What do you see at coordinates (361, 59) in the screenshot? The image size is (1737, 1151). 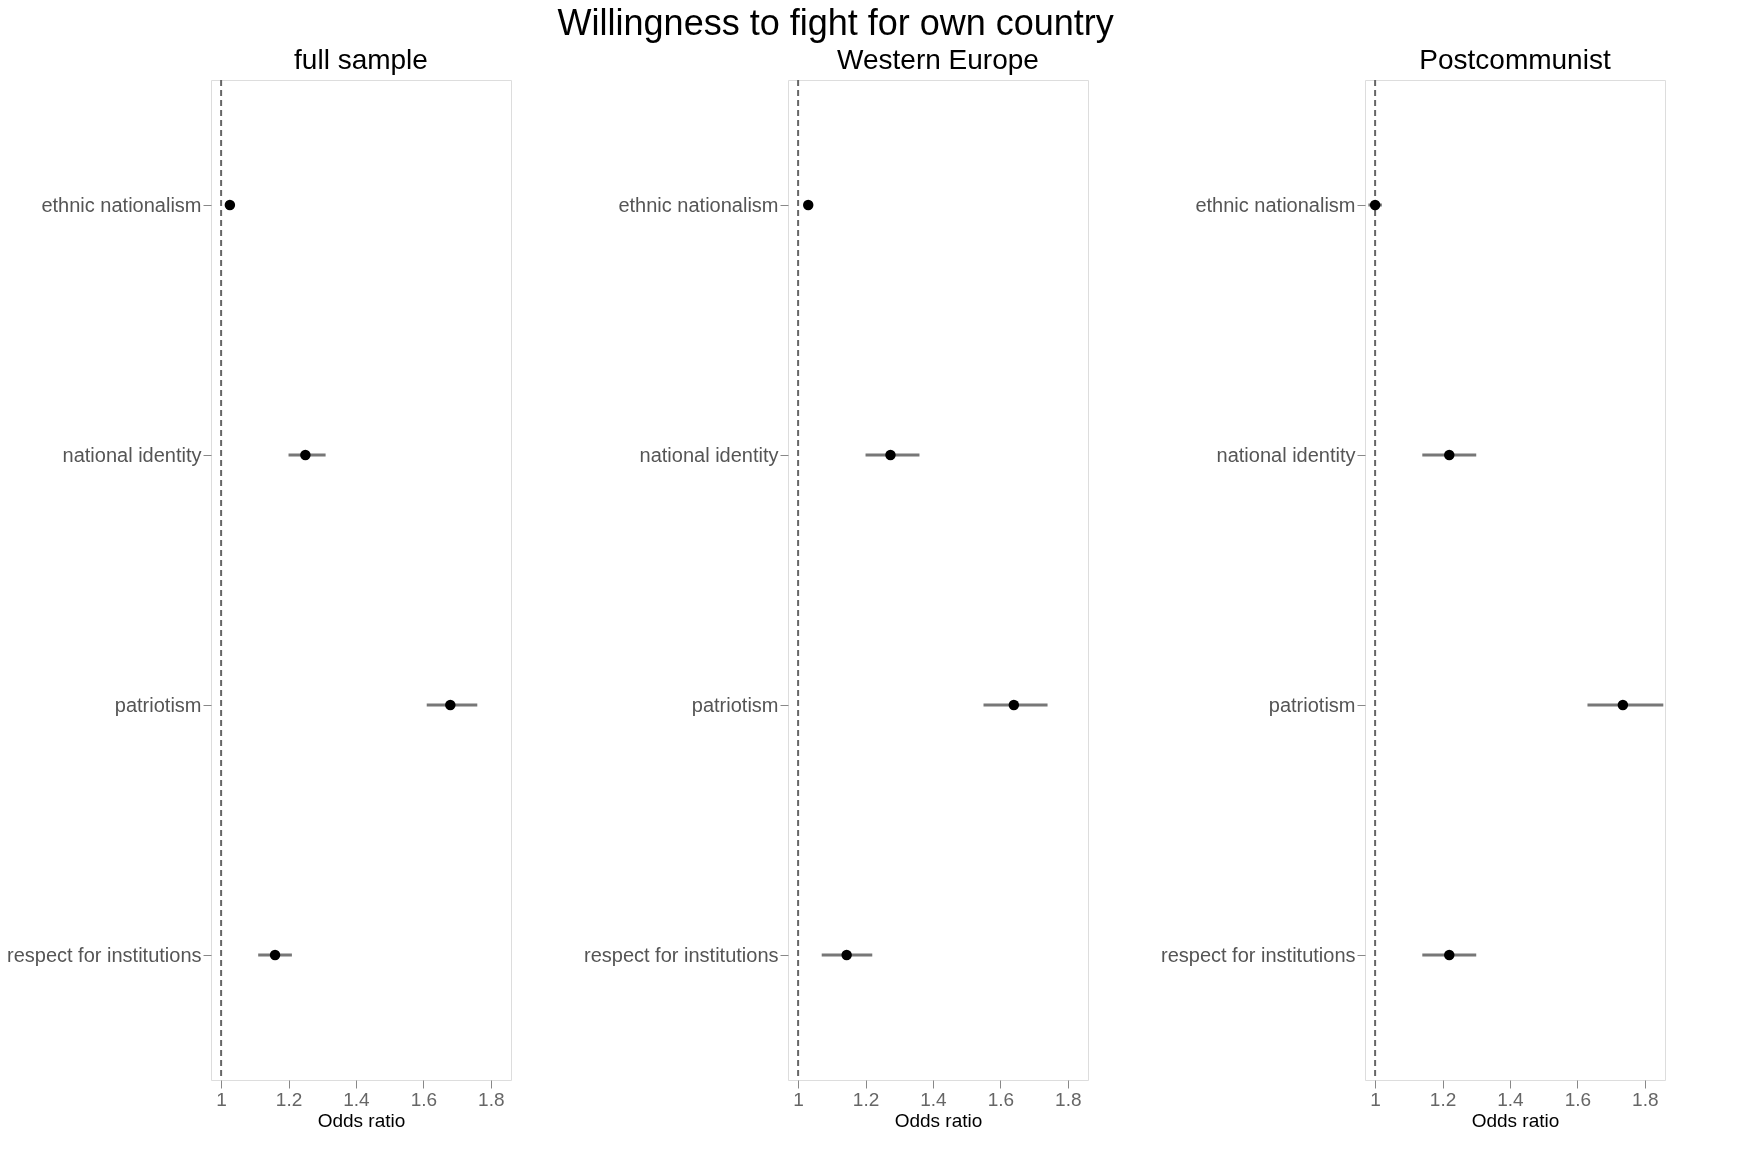 I see `chart-title: full sample` at bounding box center [361, 59].